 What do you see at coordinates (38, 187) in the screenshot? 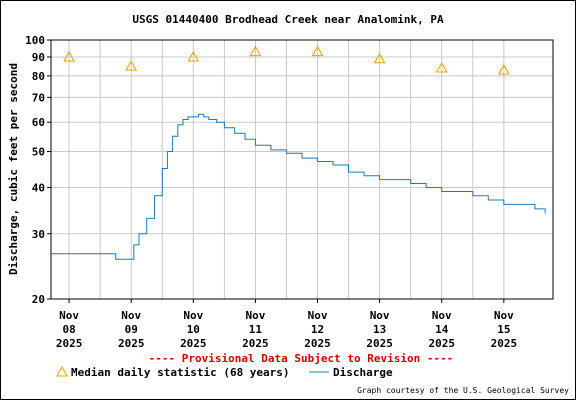
I see `y-tick-label: 40` at bounding box center [38, 187].